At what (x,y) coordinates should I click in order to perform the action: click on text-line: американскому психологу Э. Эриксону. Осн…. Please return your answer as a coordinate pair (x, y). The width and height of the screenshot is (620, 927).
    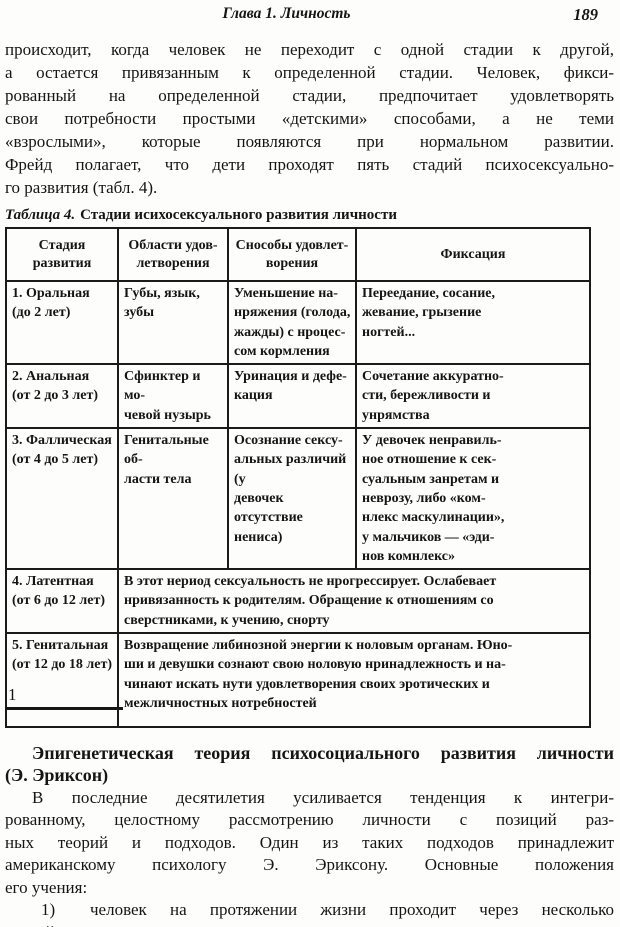
    Looking at the image, I should click on (309, 865).